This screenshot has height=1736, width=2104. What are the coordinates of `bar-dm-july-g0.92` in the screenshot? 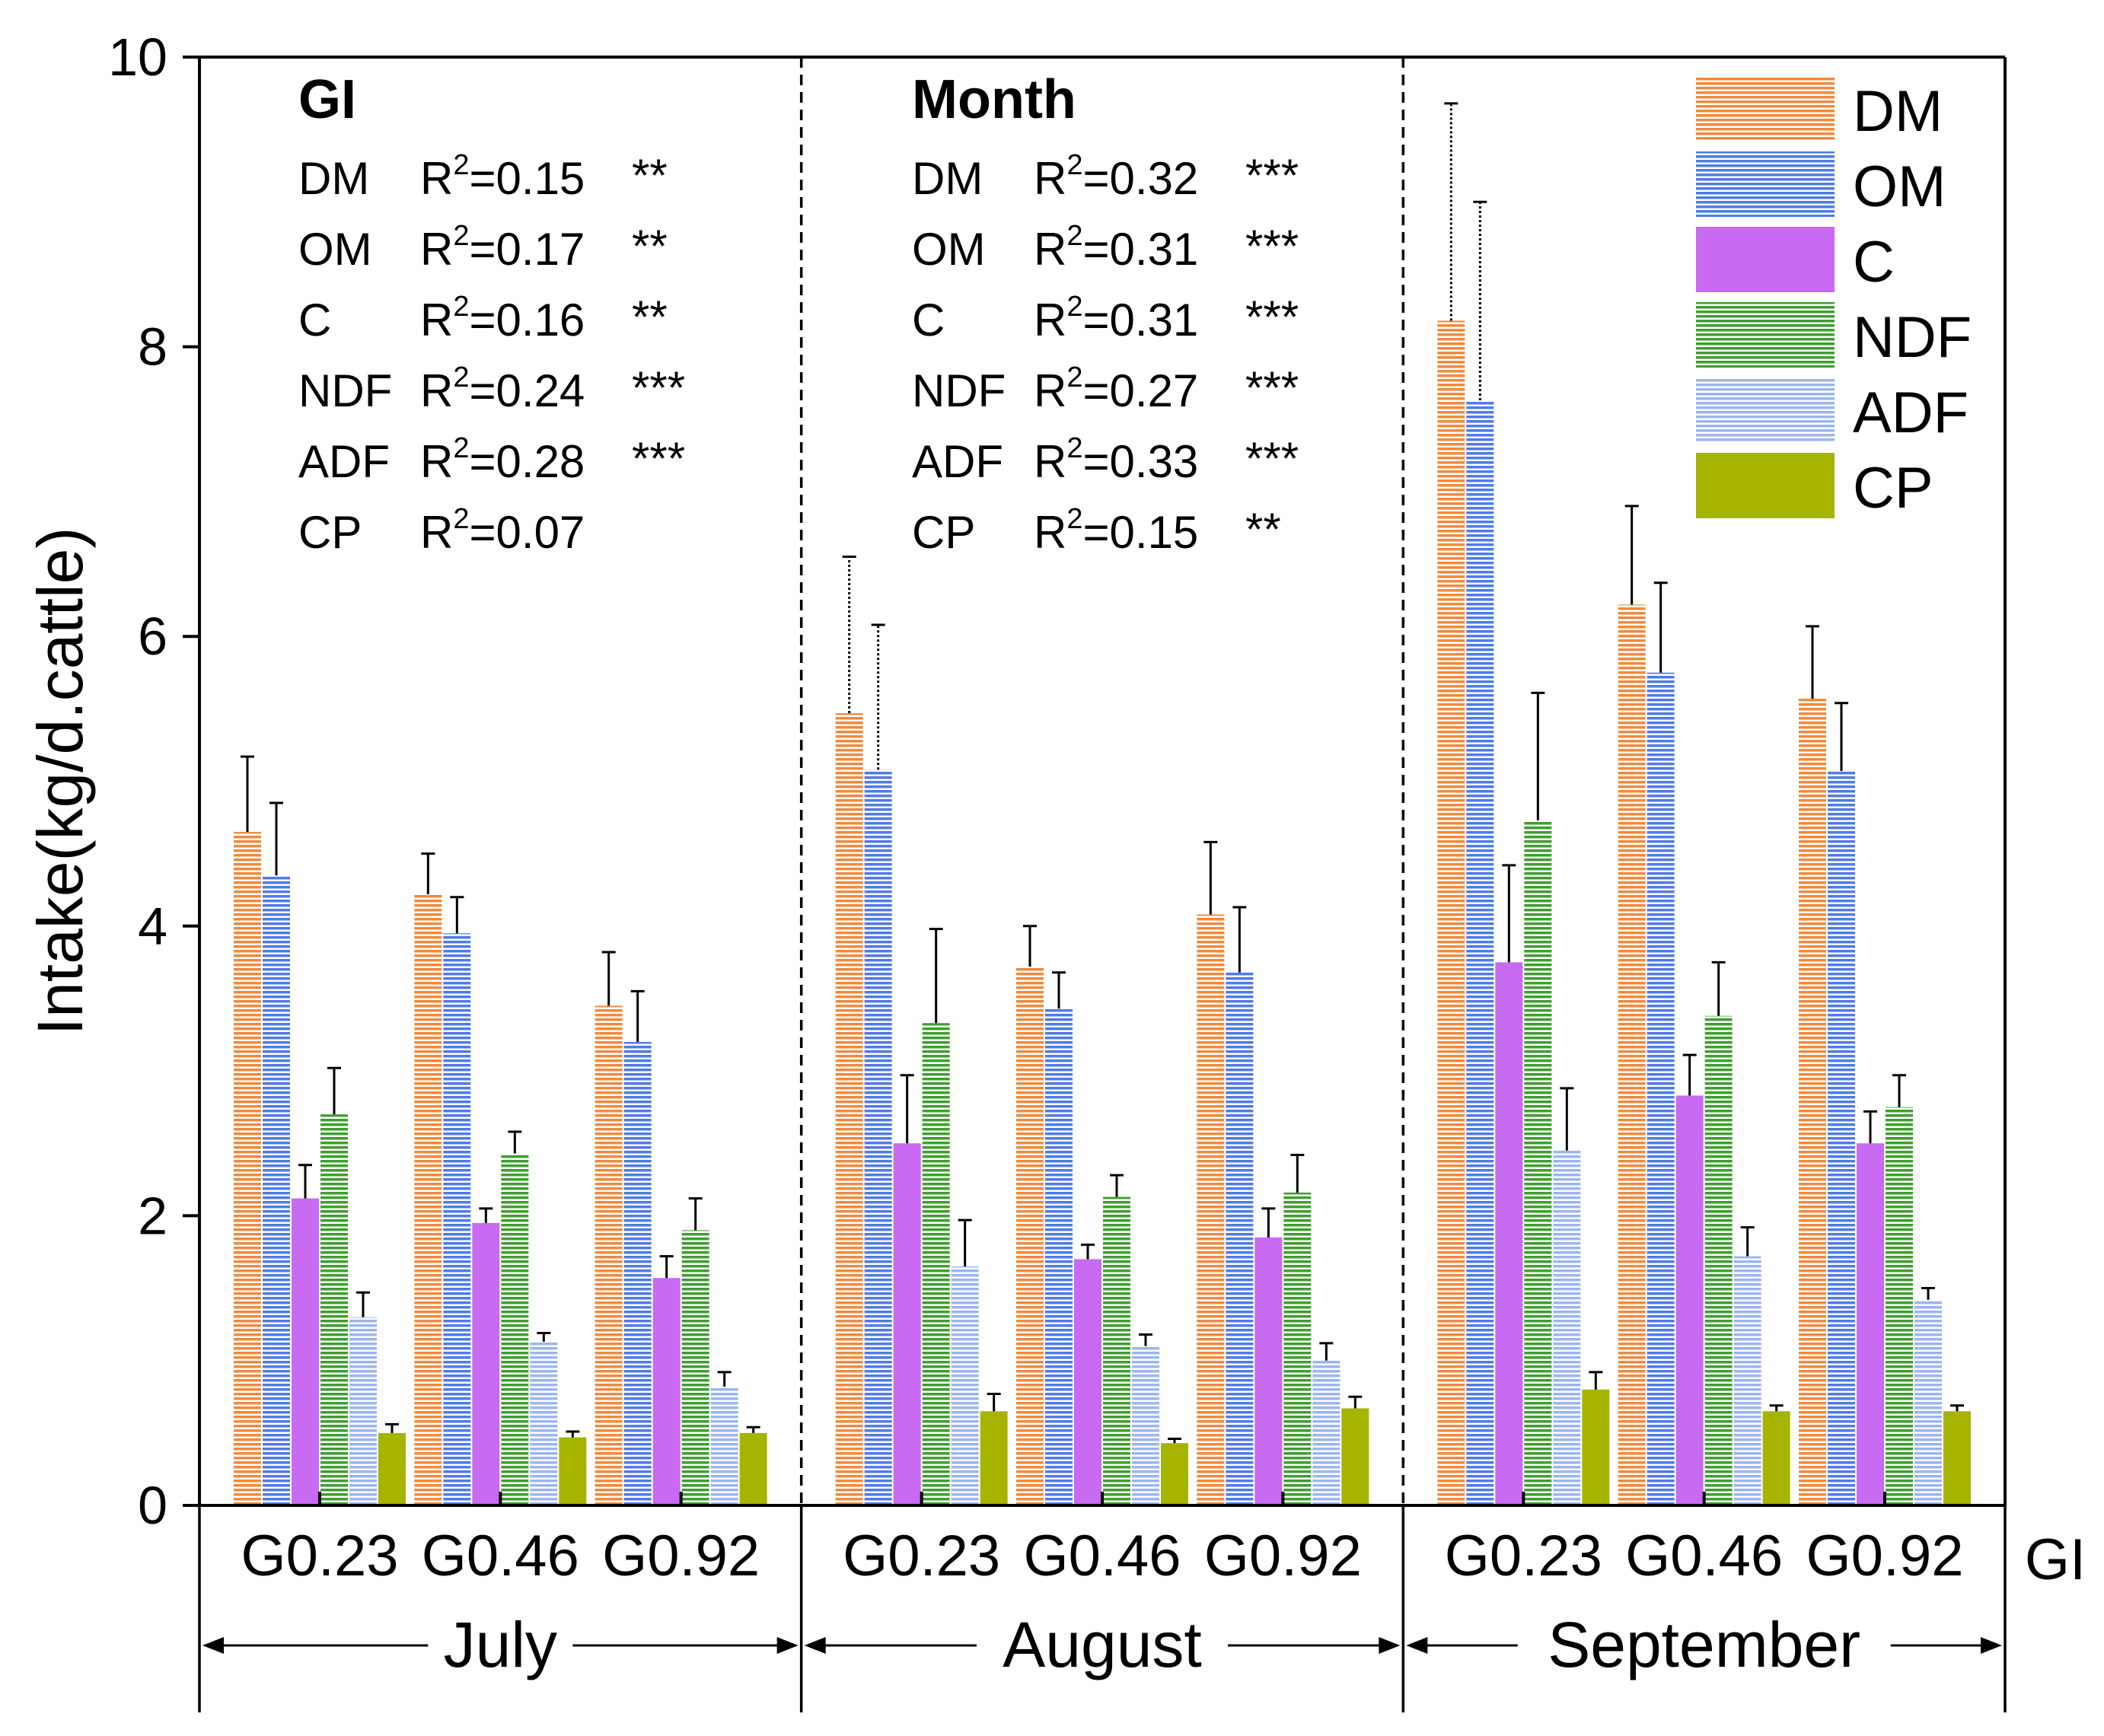 It's located at (609, 1255).